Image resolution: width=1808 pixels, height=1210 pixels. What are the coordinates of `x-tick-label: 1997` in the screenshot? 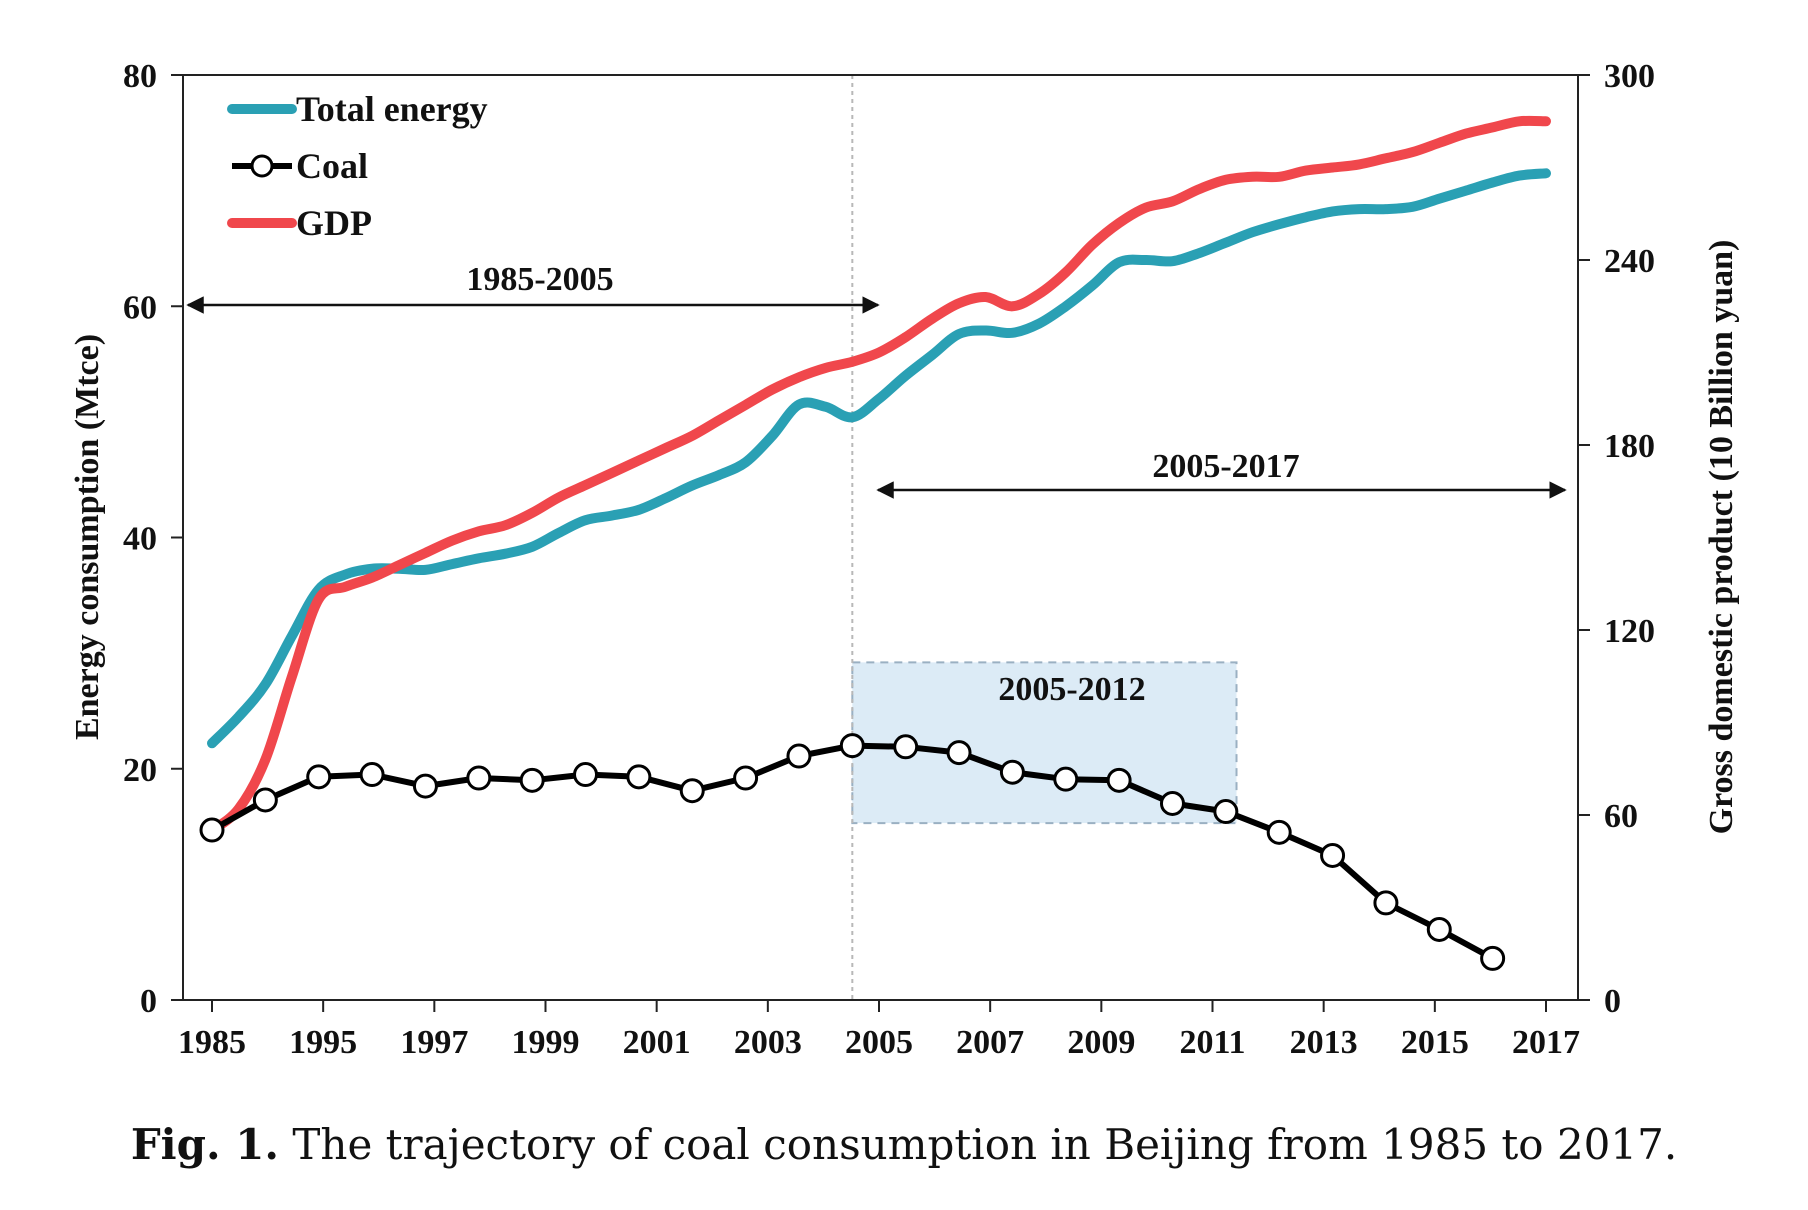 It's located at (434, 1042).